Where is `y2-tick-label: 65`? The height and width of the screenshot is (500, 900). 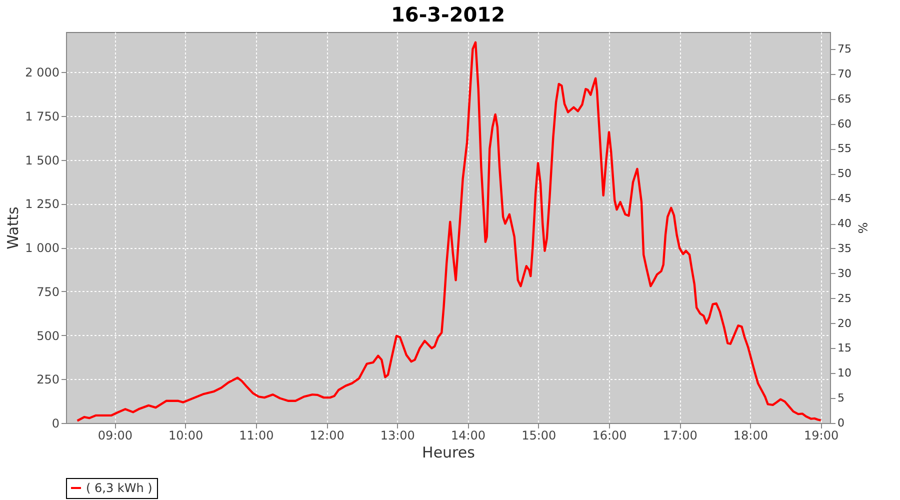
y2-tick-label: 65 is located at coordinates (845, 99).